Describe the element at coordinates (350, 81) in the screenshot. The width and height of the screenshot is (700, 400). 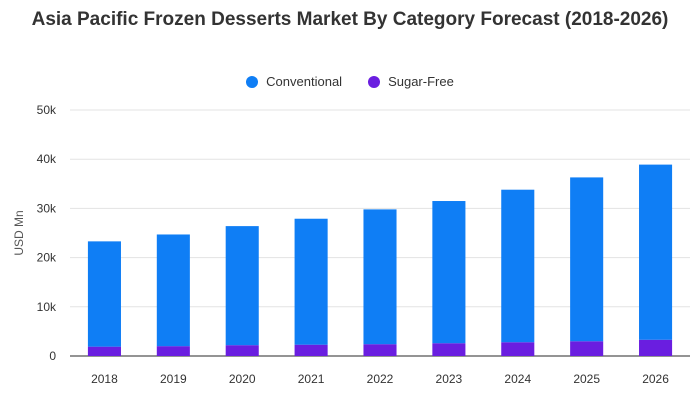
I see `legend: Conventional Sugar-Free` at that location.